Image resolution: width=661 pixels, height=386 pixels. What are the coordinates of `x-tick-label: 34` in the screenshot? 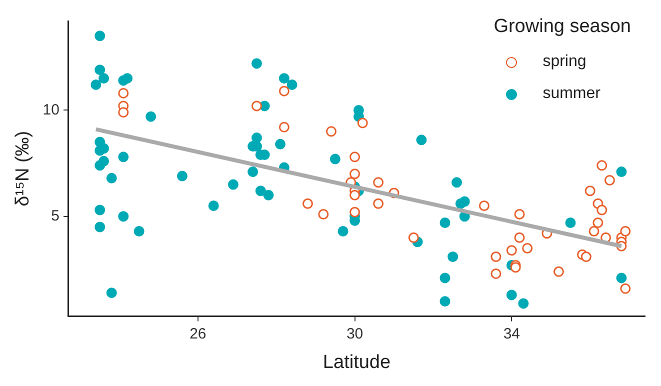 It's located at (511, 333).